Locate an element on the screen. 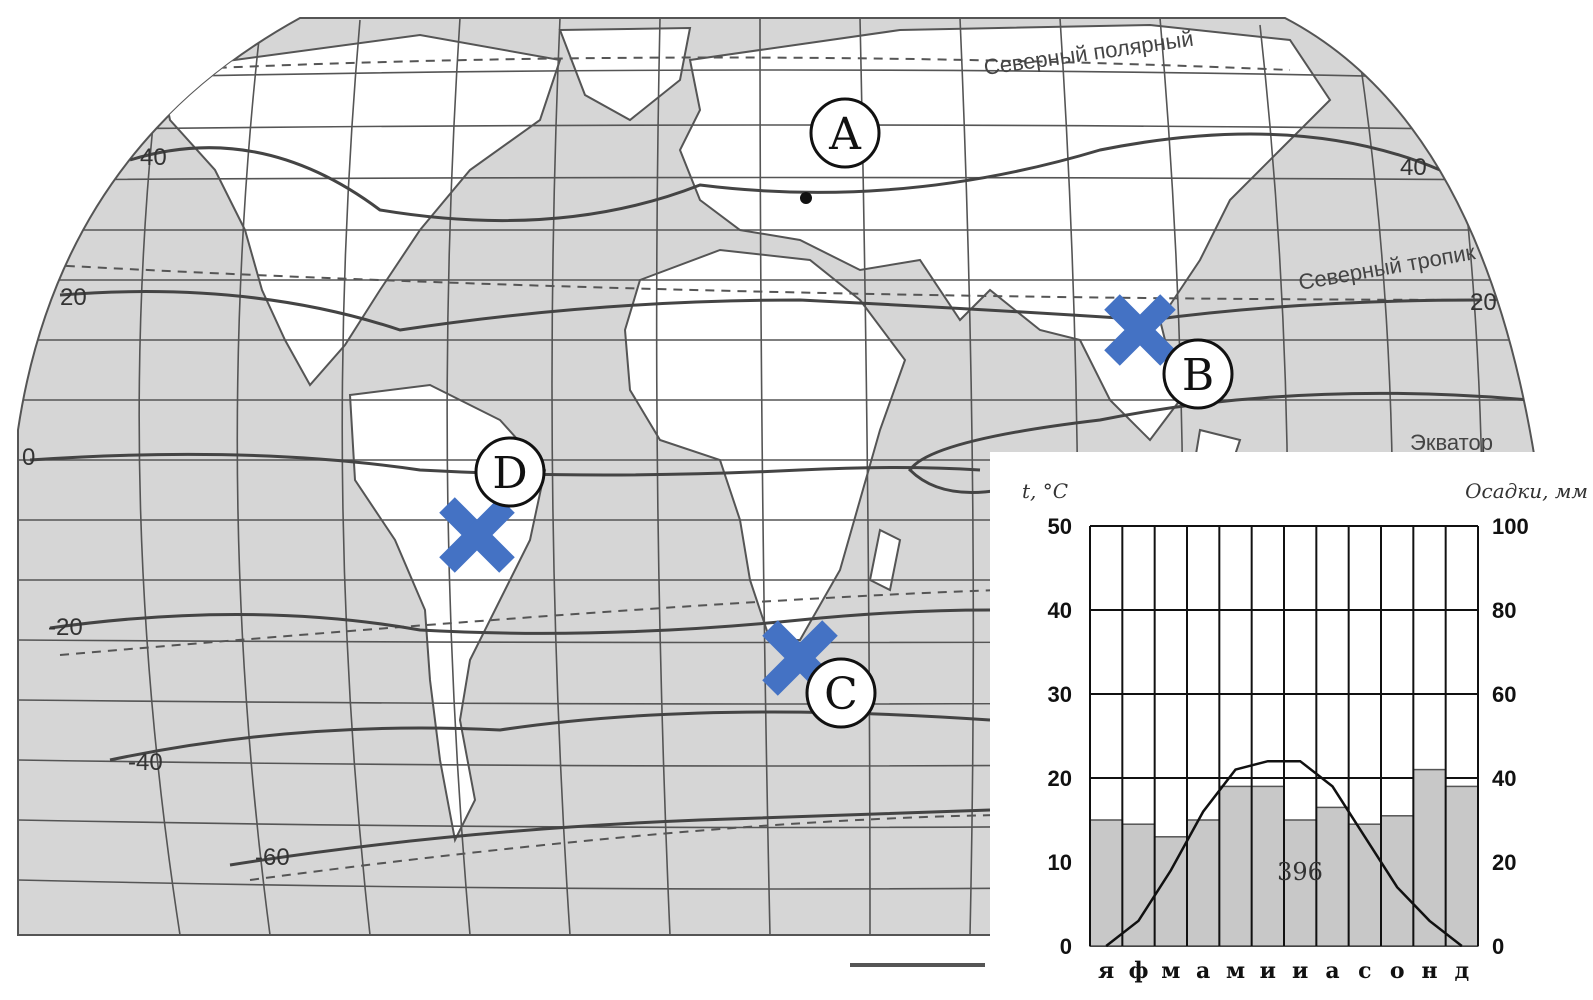 The height and width of the screenshot is (1000, 1593). isotherm-label-20-left: 20 is located at coordinates (73, 297).